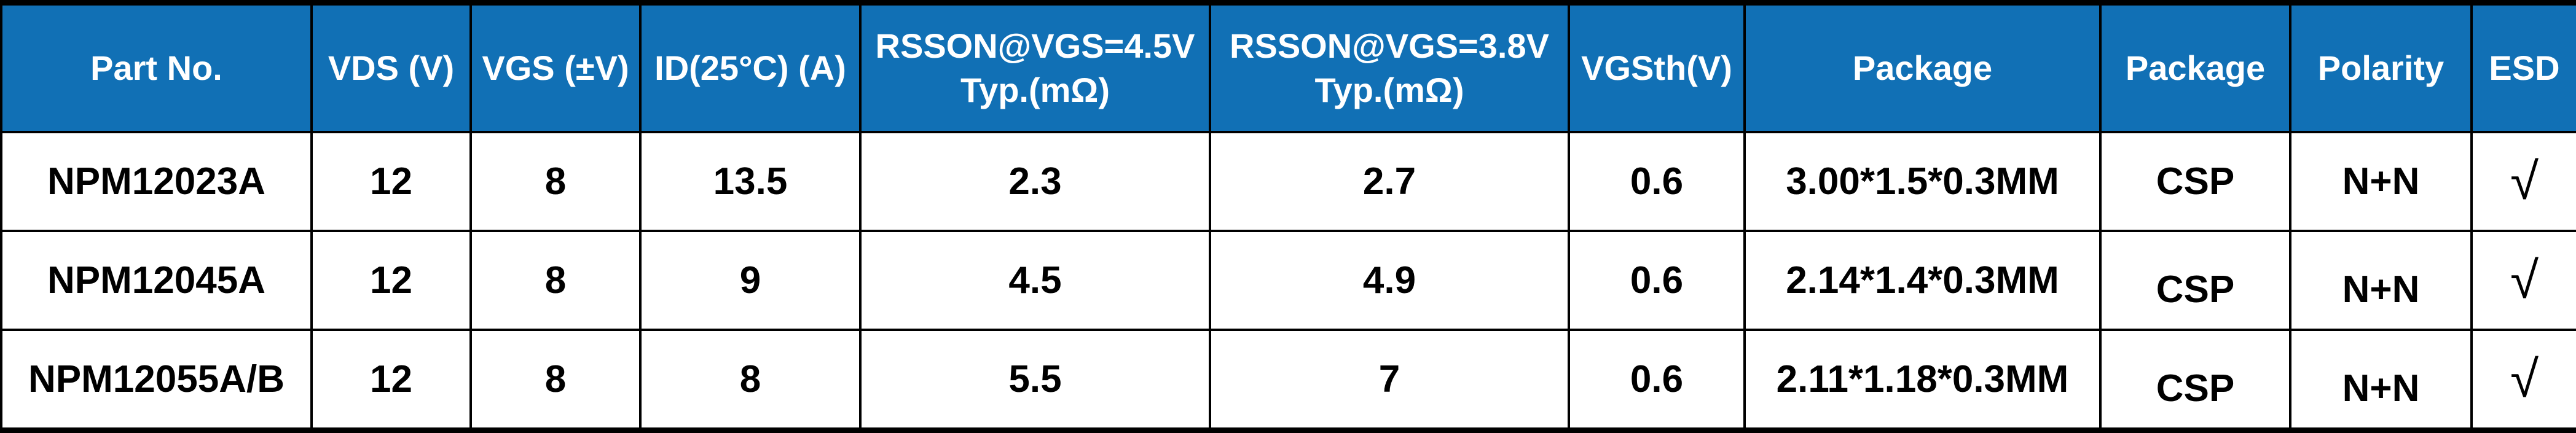  Describe the element at coordinates (1035, 380) in the screenshot. I see `cell-rsson-4v5: 5.5` at that location.